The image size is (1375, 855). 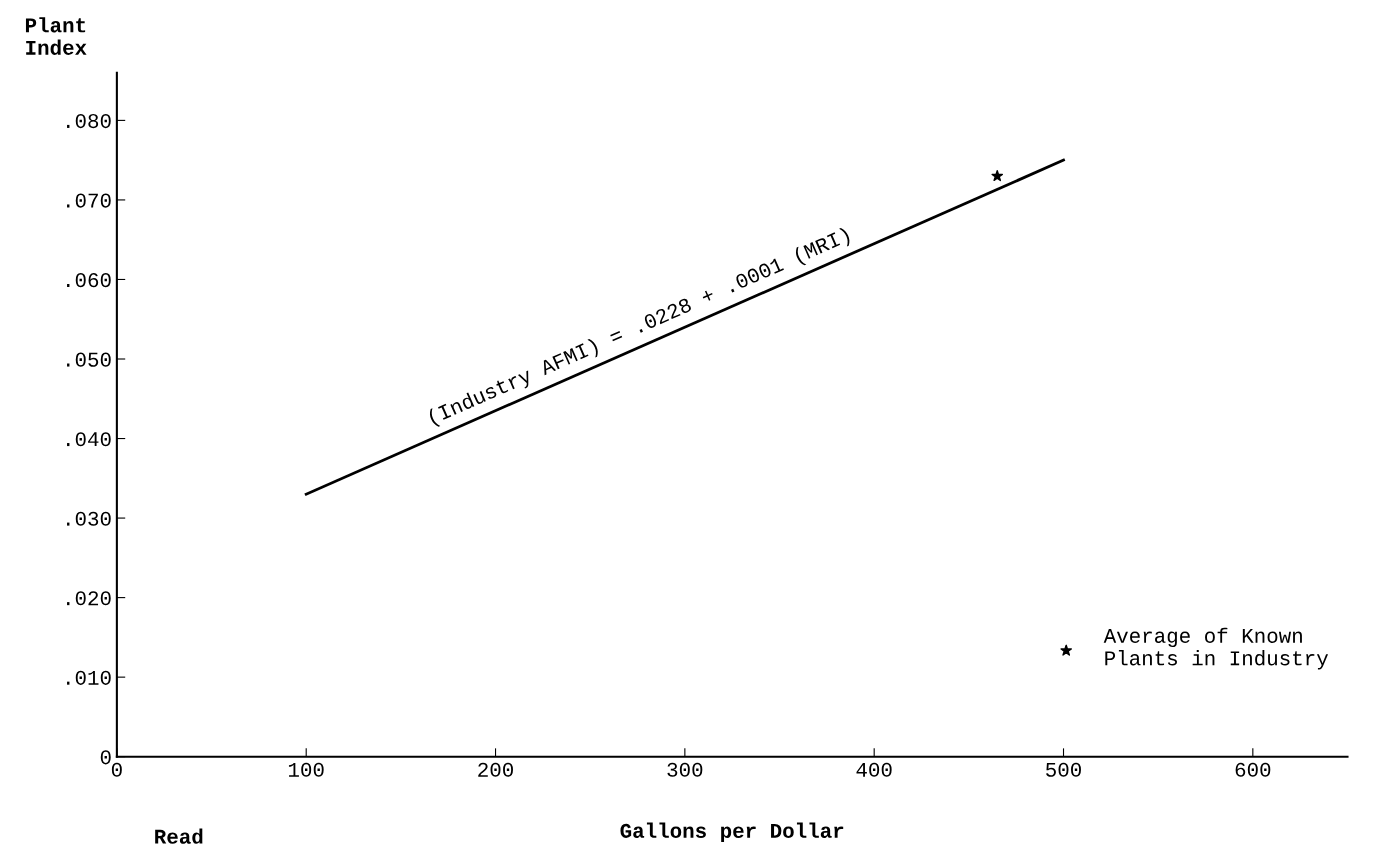 I want to click on y-tick-label: 0, so click(x=105, y=757).